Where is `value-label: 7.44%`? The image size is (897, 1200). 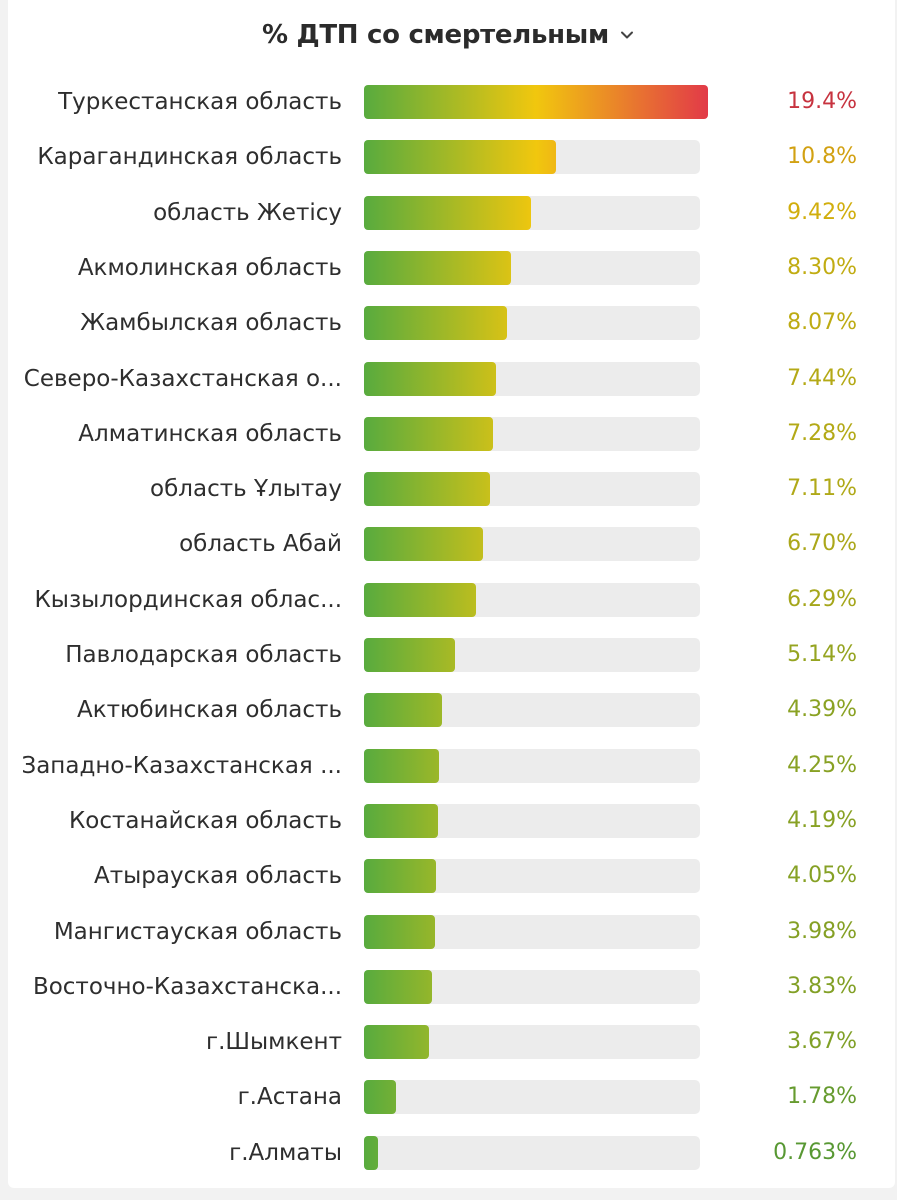 value-label: 7.44% is located at coordinates (822, 378).